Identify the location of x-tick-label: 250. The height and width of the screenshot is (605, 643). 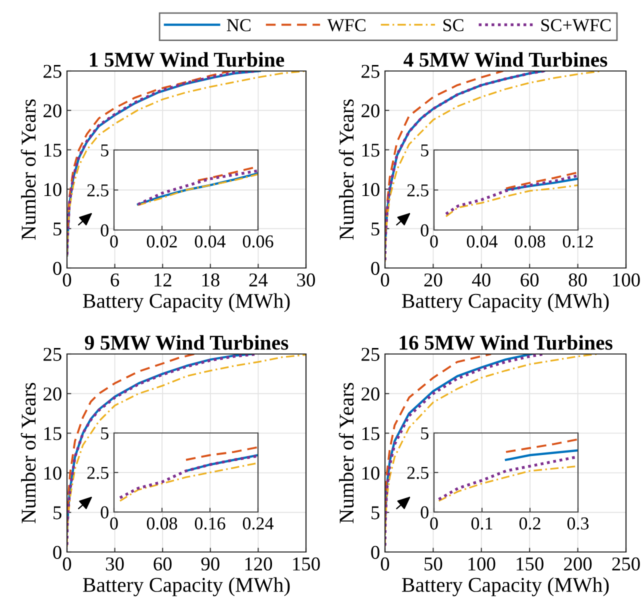
(626, 564).